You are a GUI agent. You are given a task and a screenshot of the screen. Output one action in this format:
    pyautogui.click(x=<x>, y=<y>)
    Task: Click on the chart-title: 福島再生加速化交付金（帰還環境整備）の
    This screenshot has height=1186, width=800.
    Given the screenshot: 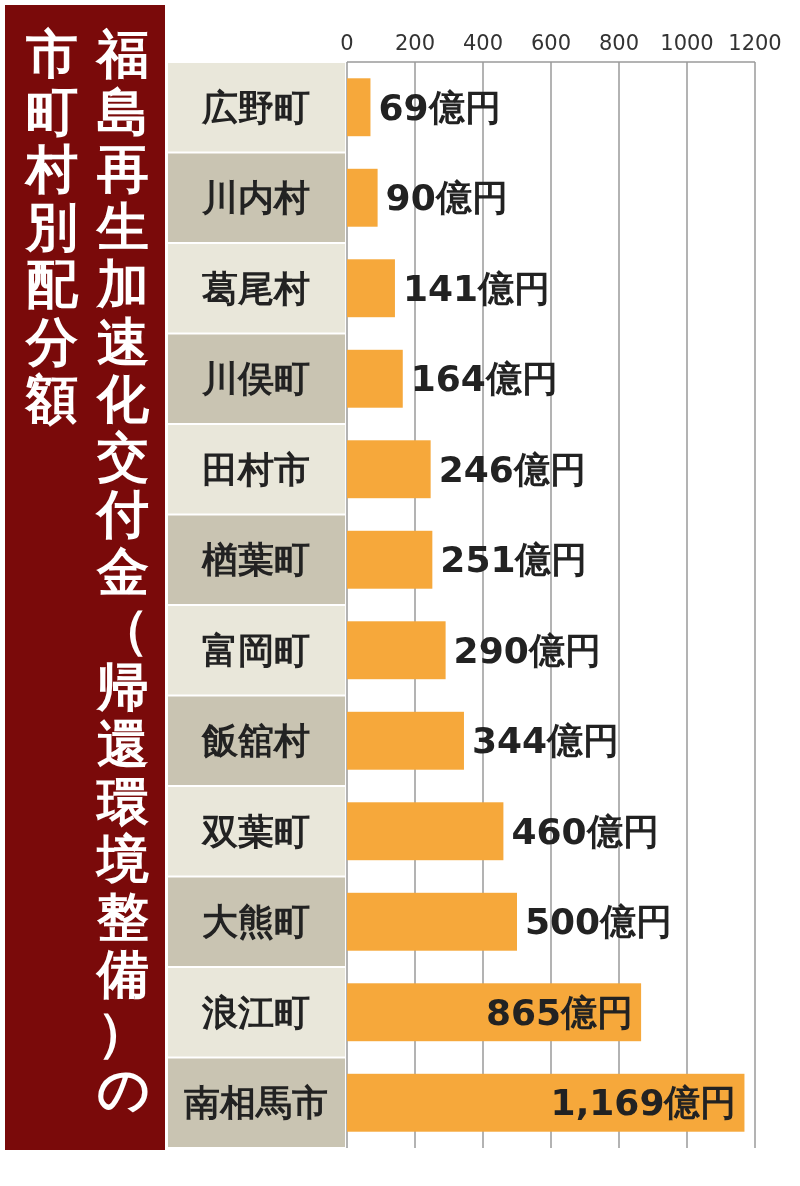 What is the action you would take?
    pyautogui.click(x=123, y=571)
    